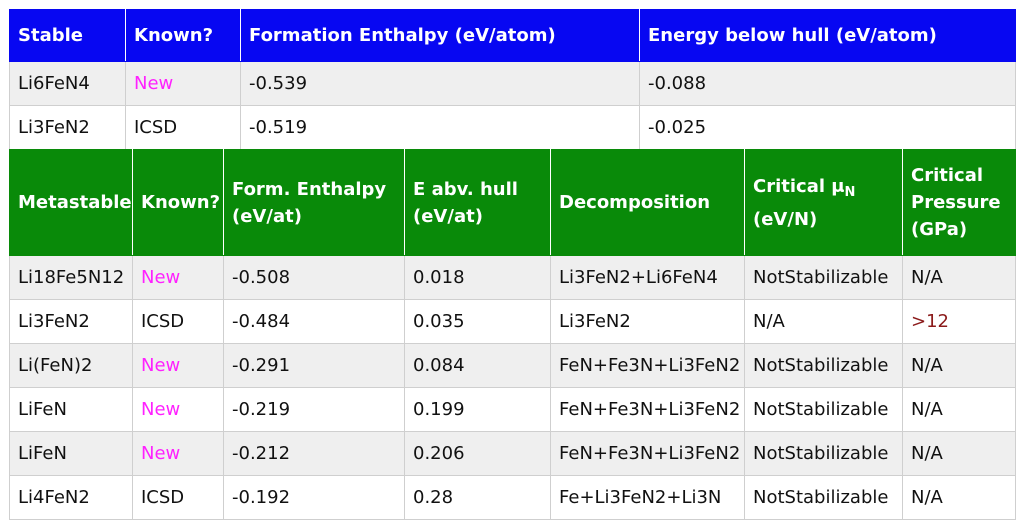 This screenshot has height=528, width=1024. I want to click on e-abv-hull-cell: 0.206, so click(477, 453).